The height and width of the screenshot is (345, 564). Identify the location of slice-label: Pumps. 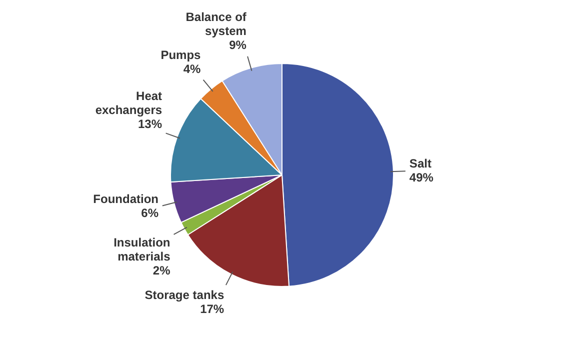
(181, 55).